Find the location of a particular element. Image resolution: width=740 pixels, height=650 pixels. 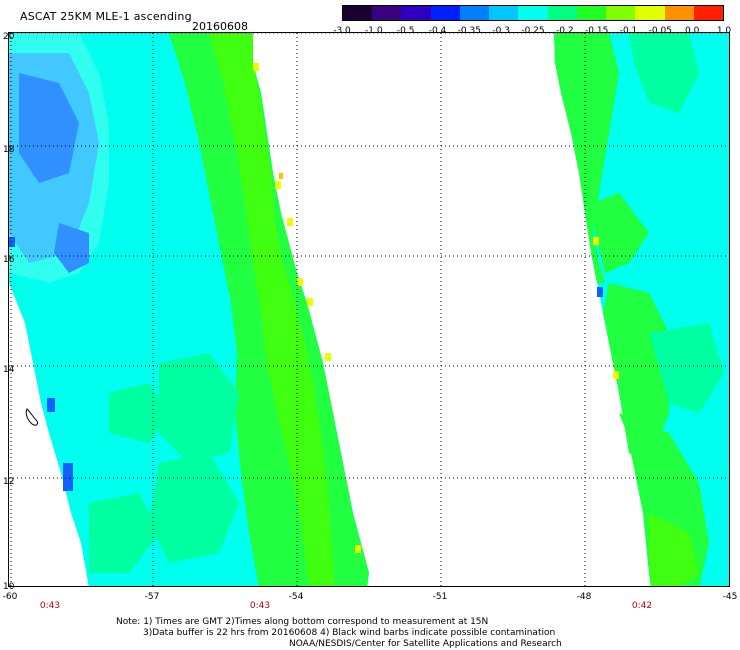

color-scale-tick-label: -0.15 is located at coordinates (597, 31).